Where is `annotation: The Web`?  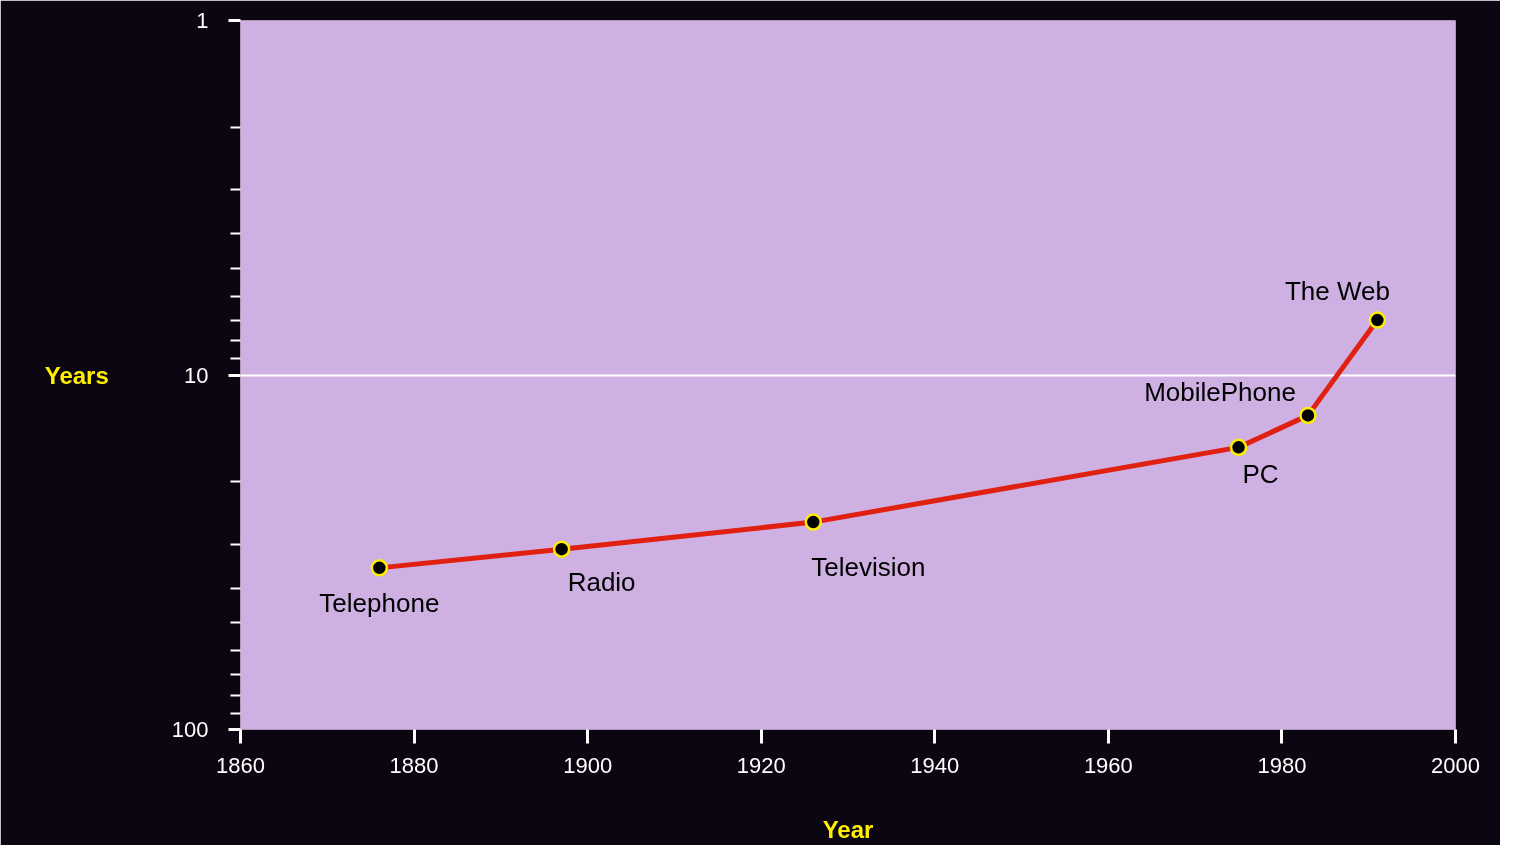 annotation: The Web is located at coordinates (1337, 291).